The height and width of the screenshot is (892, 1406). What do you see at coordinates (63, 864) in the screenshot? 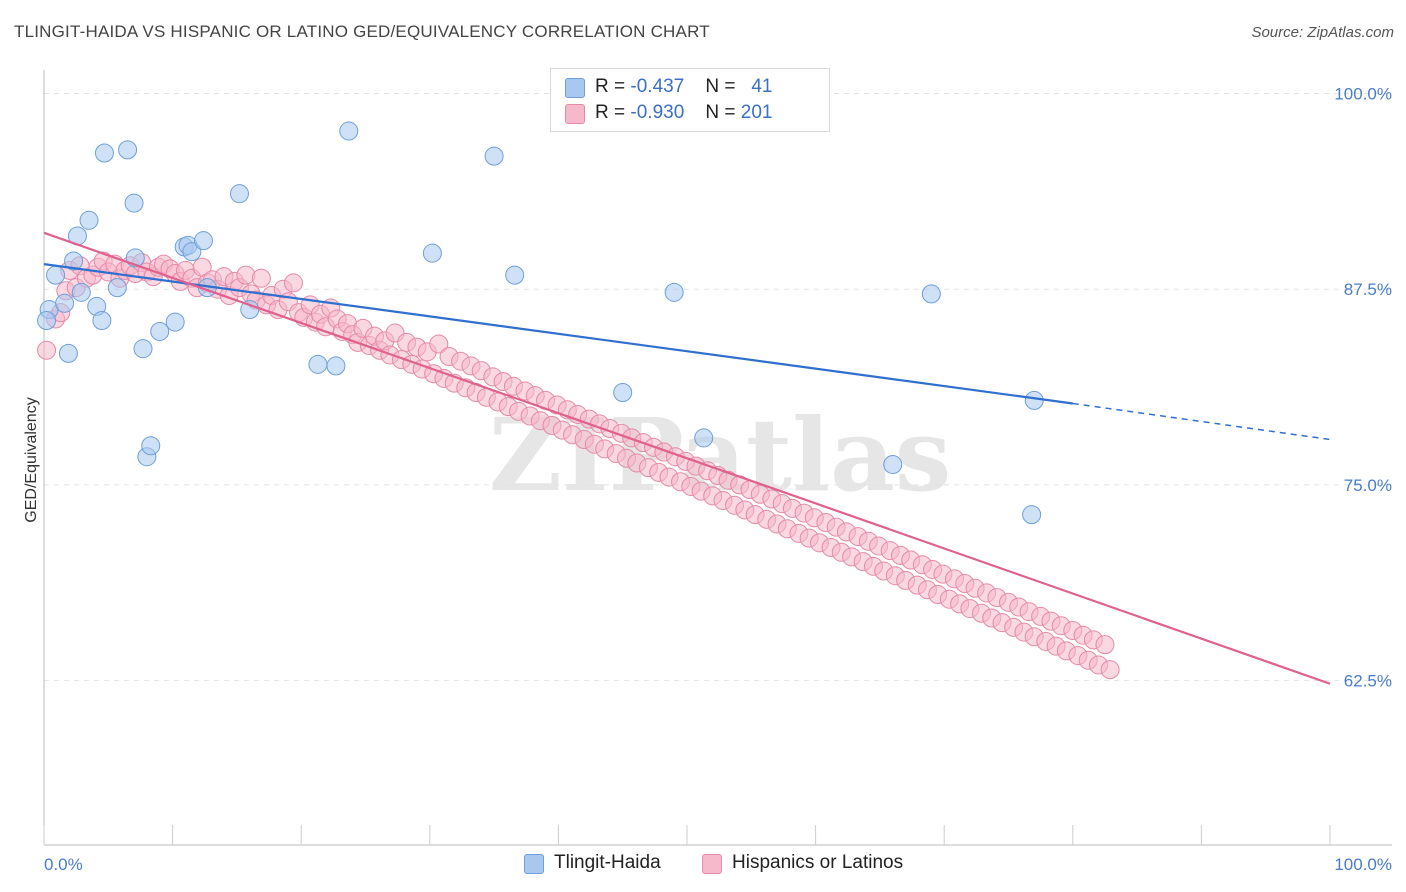
I see `x-tick-label-min: 0.0%` at bounding box center [63, 864].